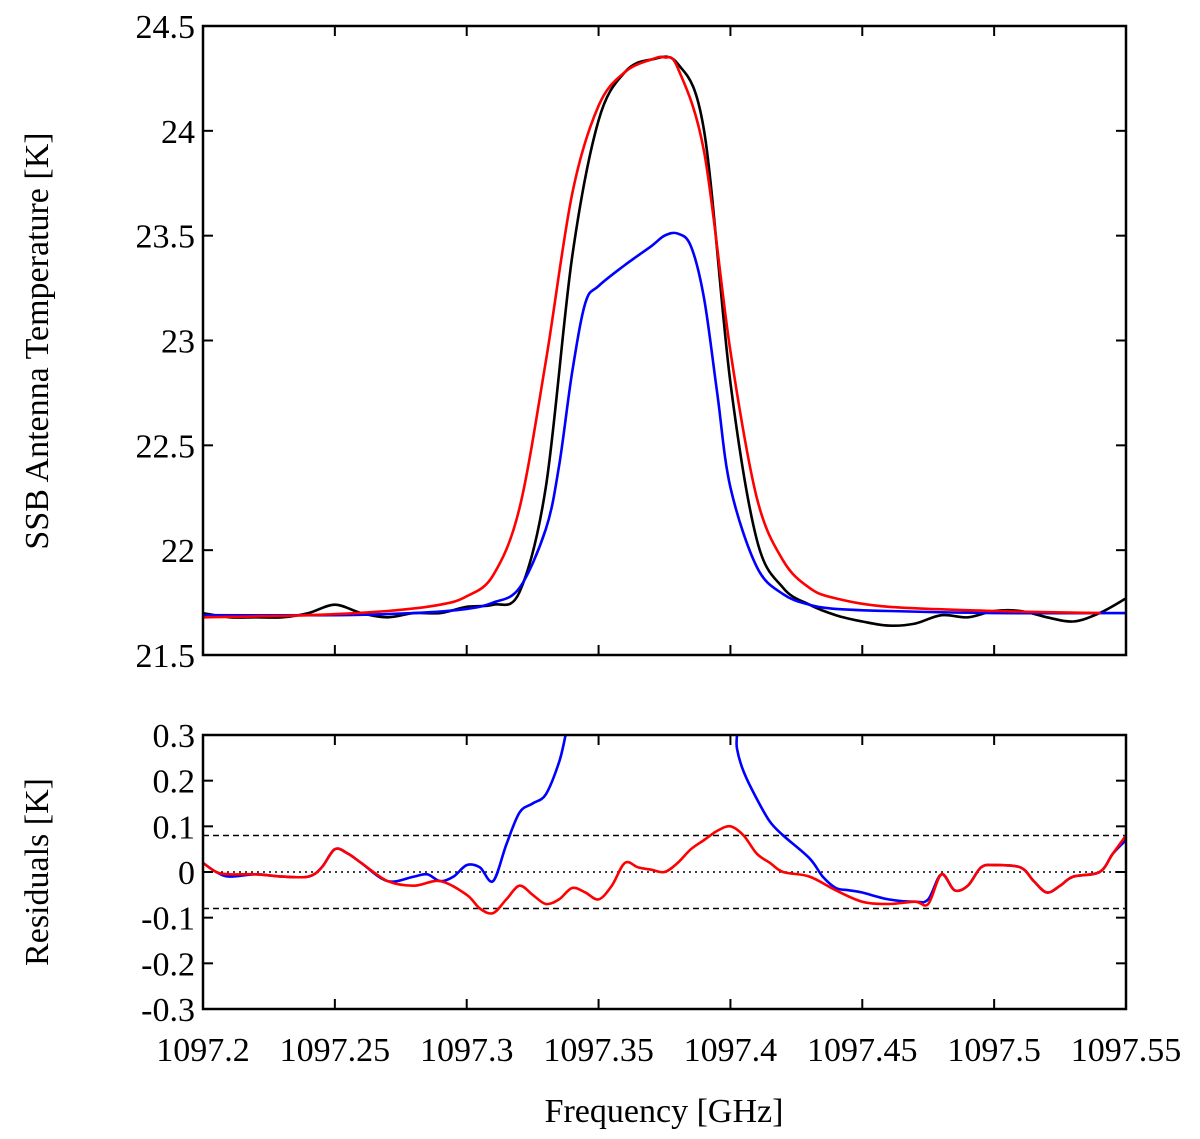  Describe the element at coordinates (174, 736) in the screenshot. I see `y-tick-label: 0.3` at that location.